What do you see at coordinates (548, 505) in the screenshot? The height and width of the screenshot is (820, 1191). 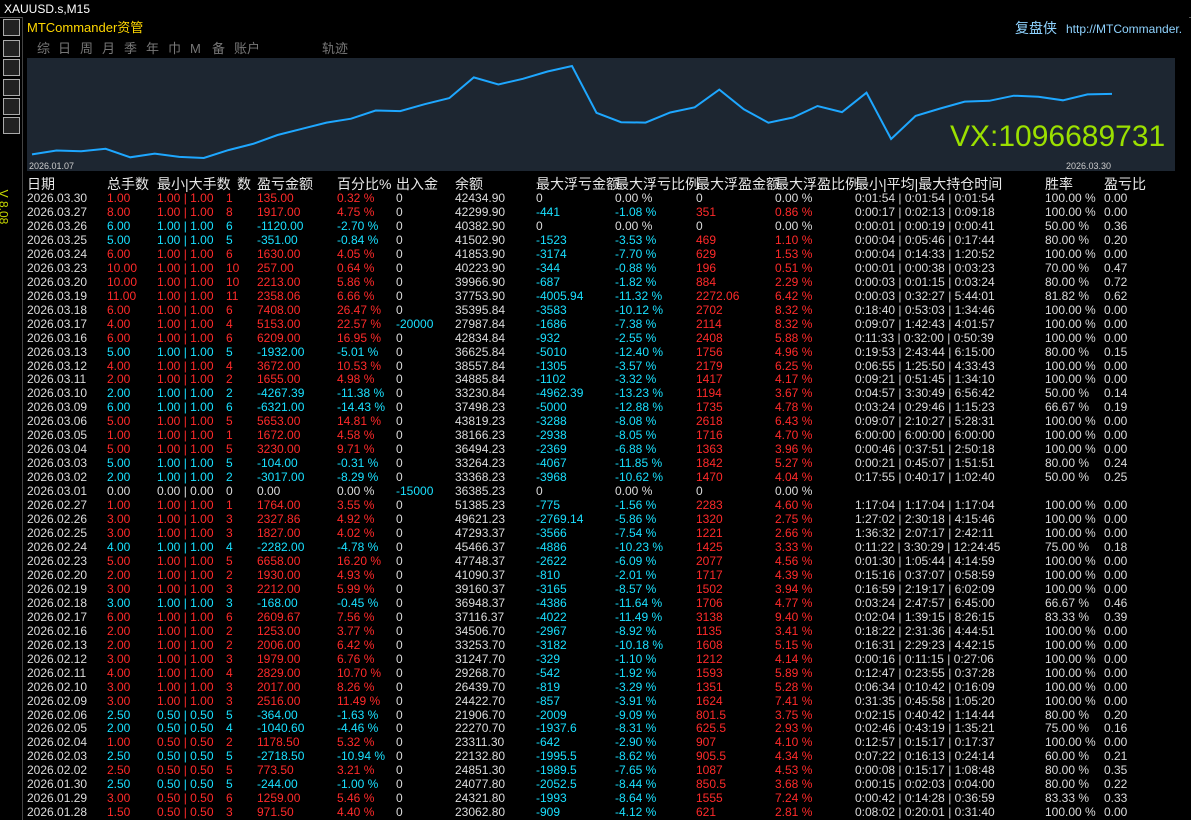 I see `table-cell: -775` at bounding box center [548, 505].